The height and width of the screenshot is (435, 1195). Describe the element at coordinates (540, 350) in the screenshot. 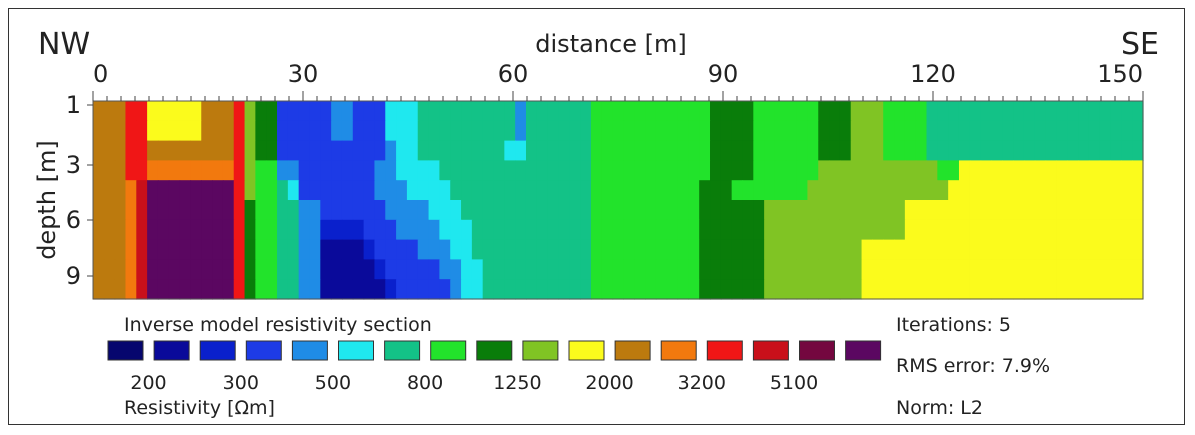

I see `legend-swatch` at that location.